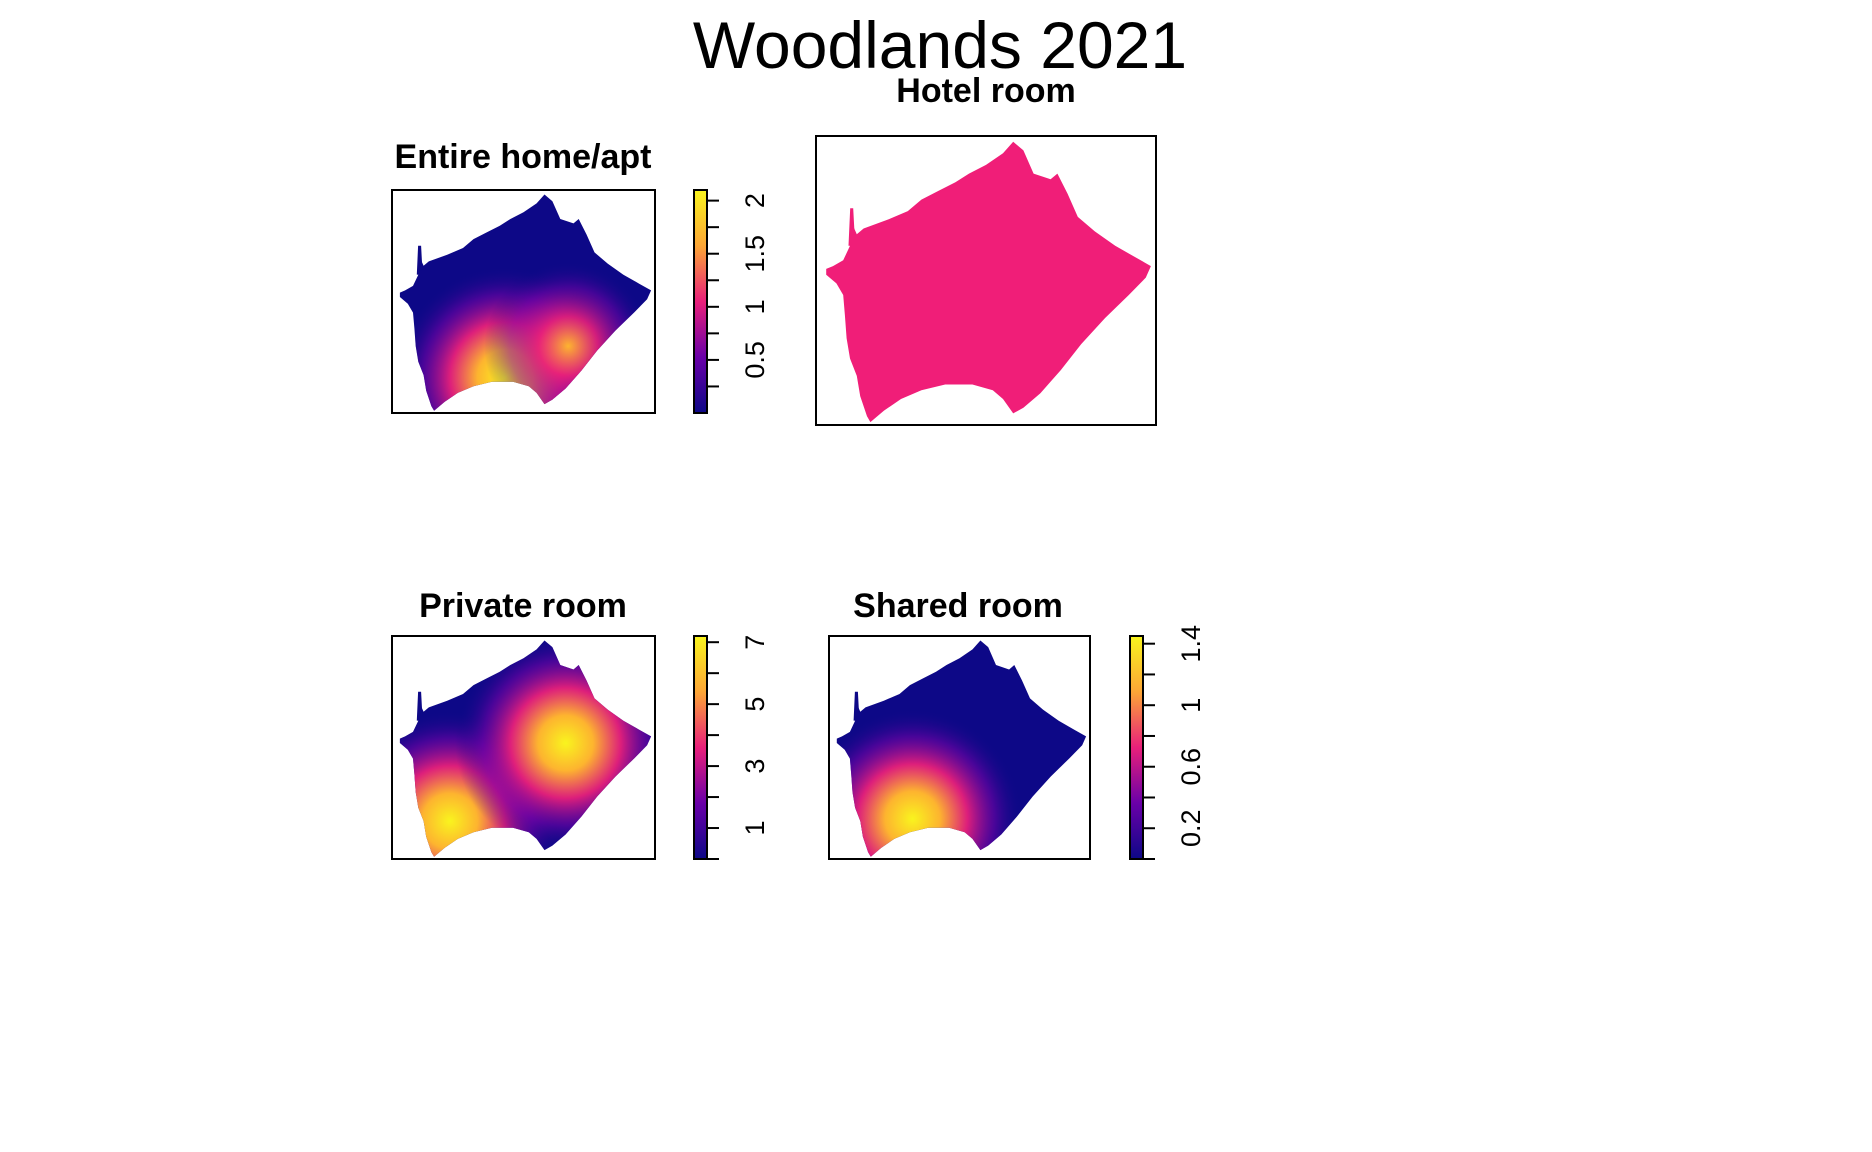  What do you see at coordinates (755, 642) in the screenshot?
I see `legend-tick-label: 7` at bounding box center [755, 642].